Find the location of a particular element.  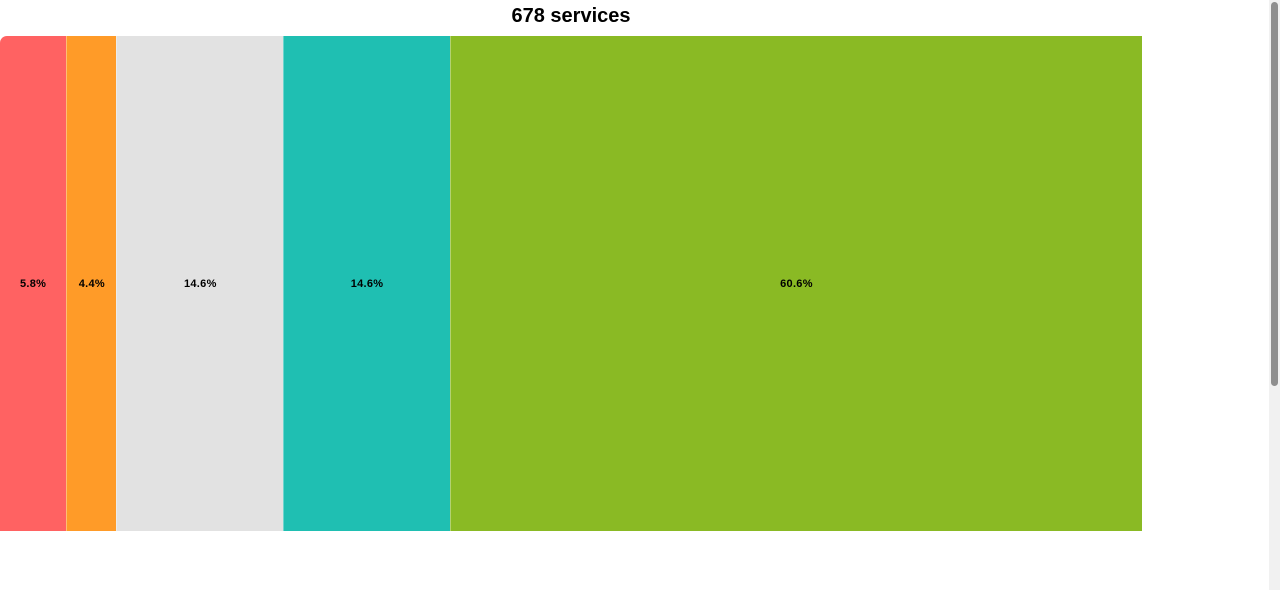

bar-segment-label: 4.4% is located at coordinates (91, 283).